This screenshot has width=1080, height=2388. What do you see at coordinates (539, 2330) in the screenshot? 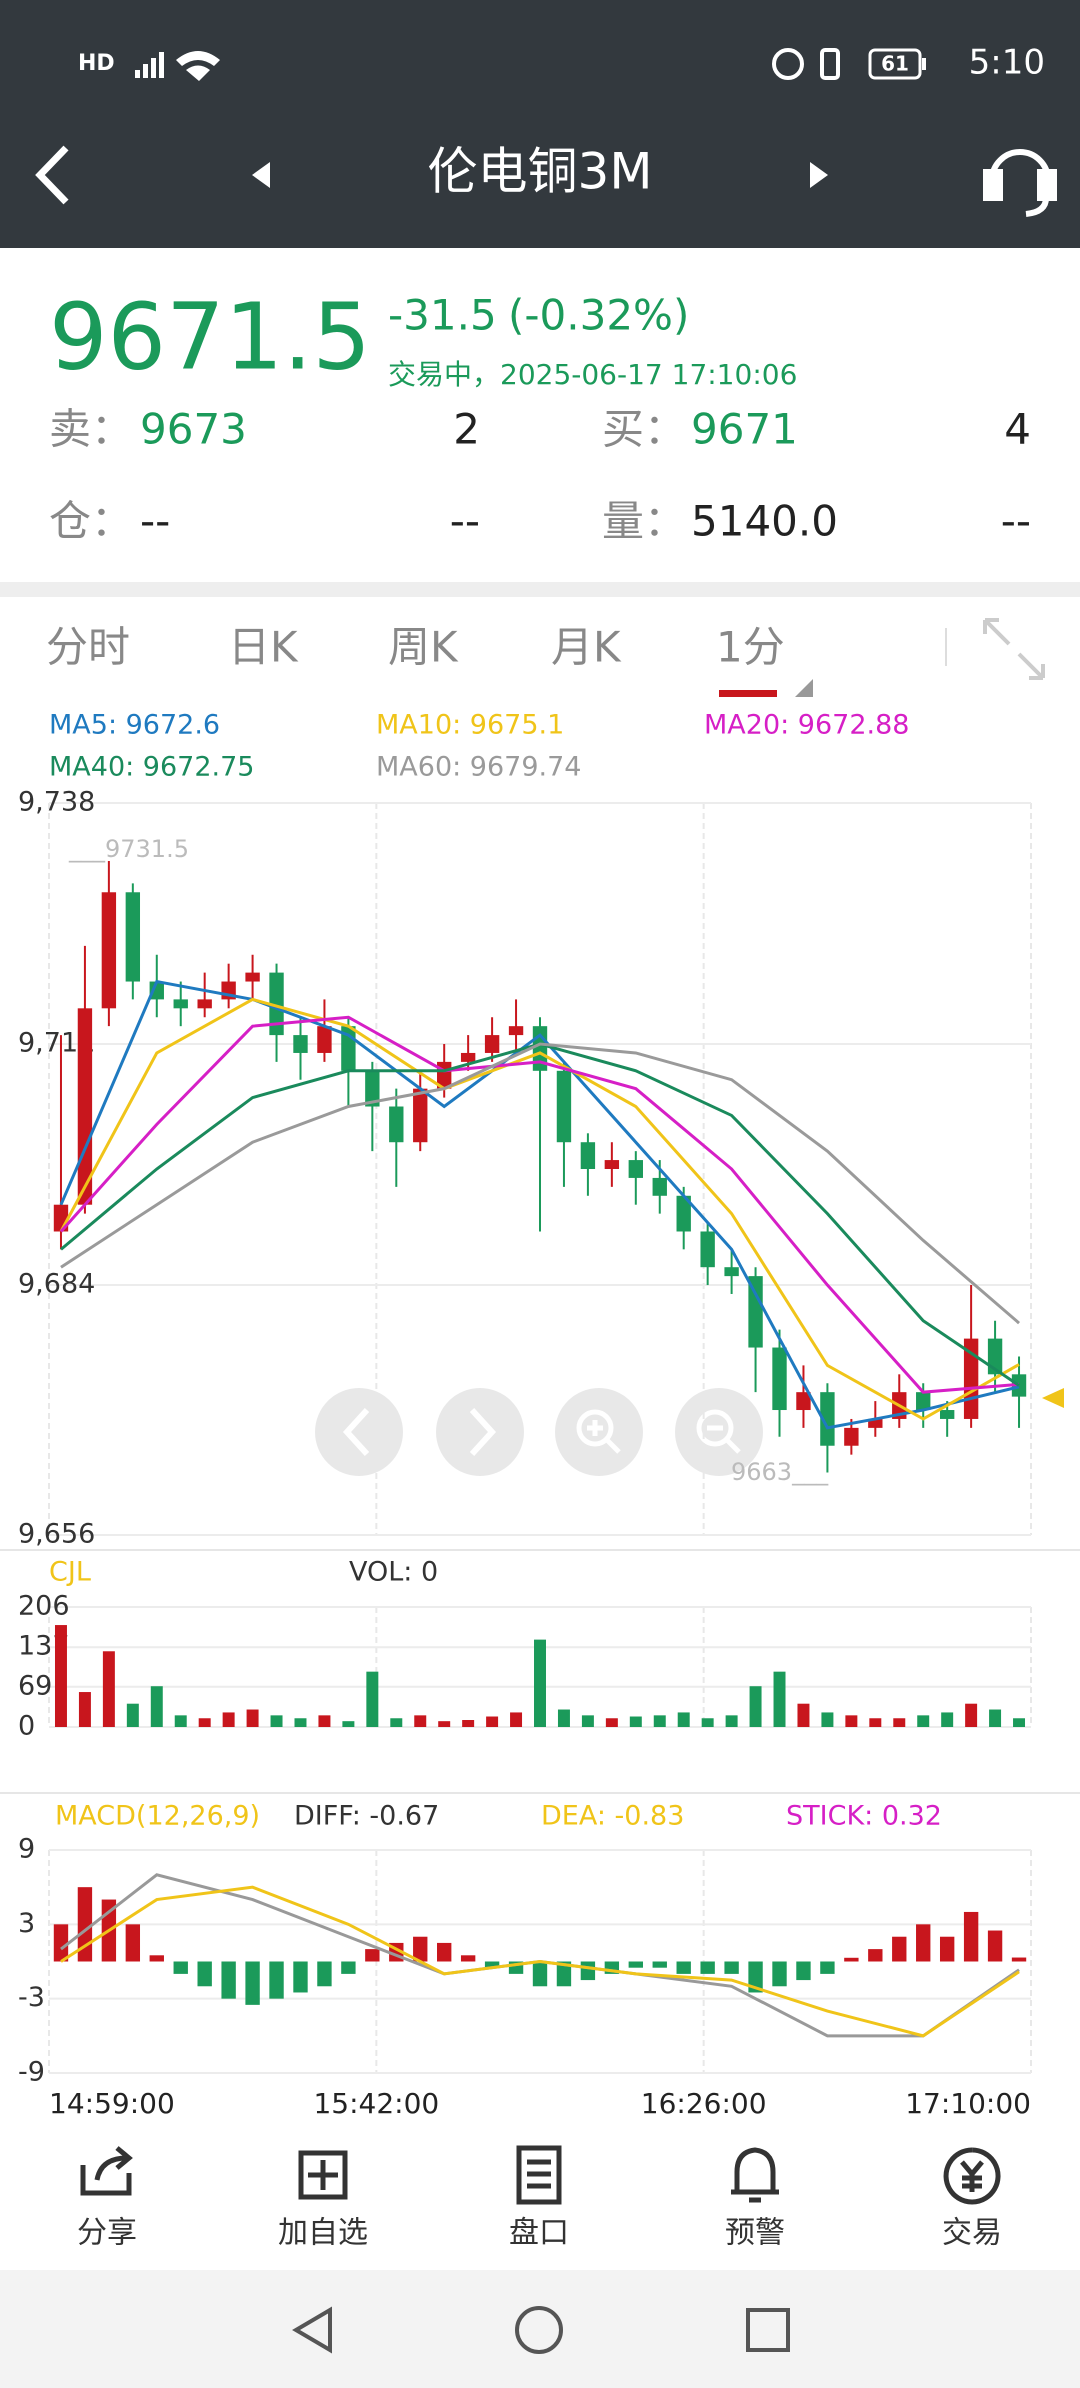
I see `nav-home` at bounding box center [539, 2330].